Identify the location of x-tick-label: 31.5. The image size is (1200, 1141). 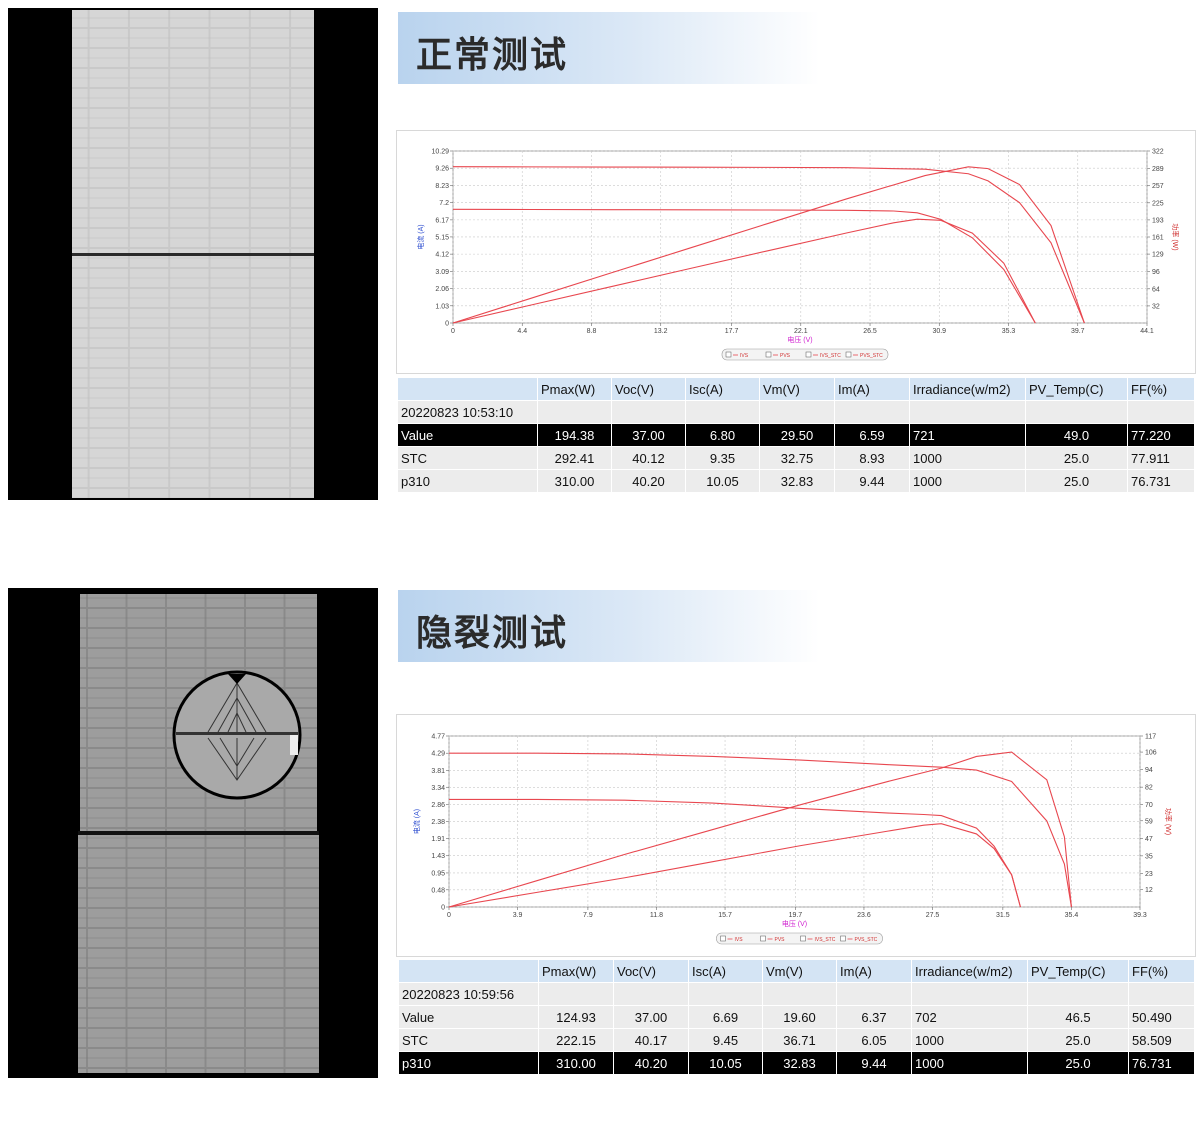
(1003, 915).